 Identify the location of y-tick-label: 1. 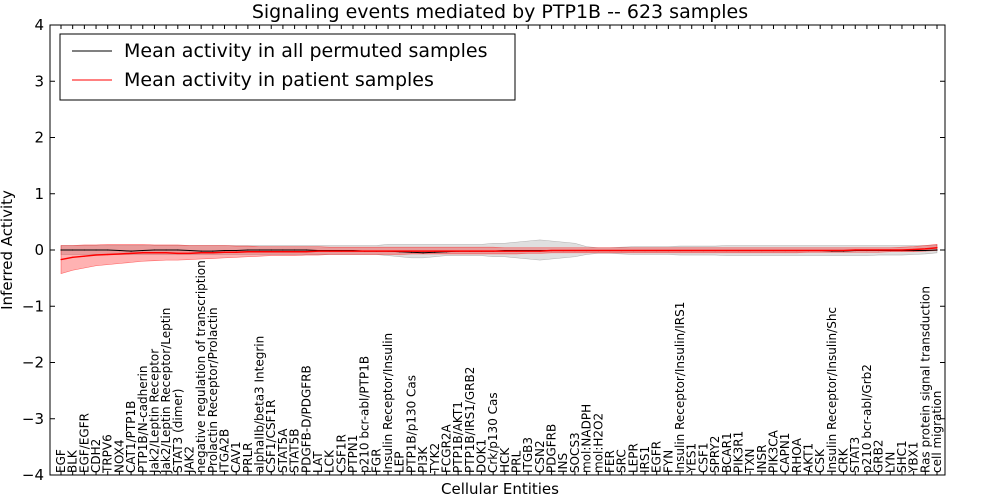
(39, 194).